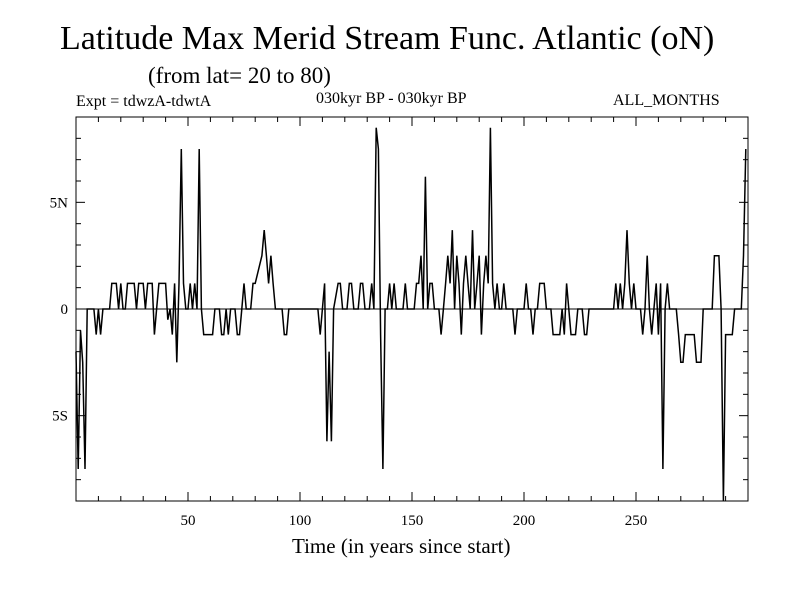  What do you see at coordinates (59, 203) in the screenshot?
I see `y-tick-label: 5N` at bounding box center [59, 203].